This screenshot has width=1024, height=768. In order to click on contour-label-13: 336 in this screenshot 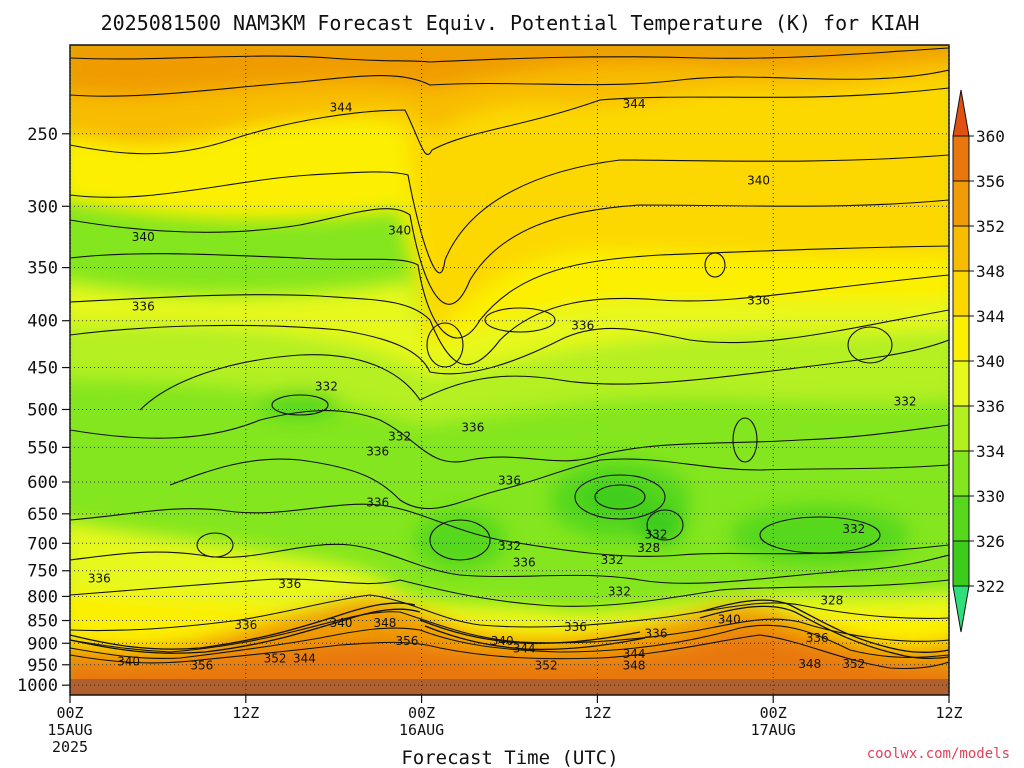, I will do `click(509, 481)`.